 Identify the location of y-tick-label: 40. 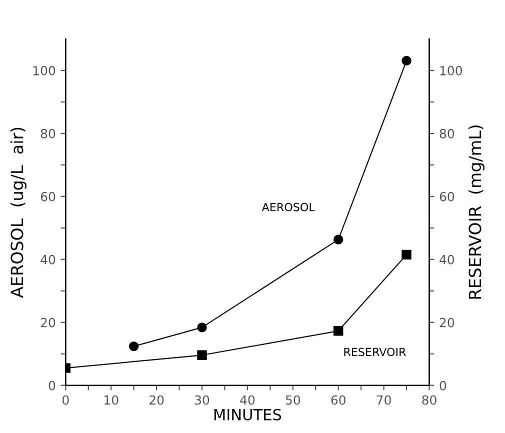
(48, 259).